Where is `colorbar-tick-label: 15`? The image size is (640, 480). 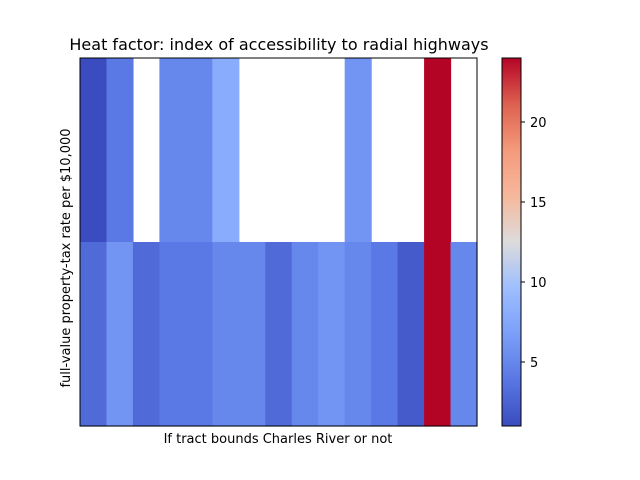
colorbar-tick-label: 15 is located at coordinates (538, 203).